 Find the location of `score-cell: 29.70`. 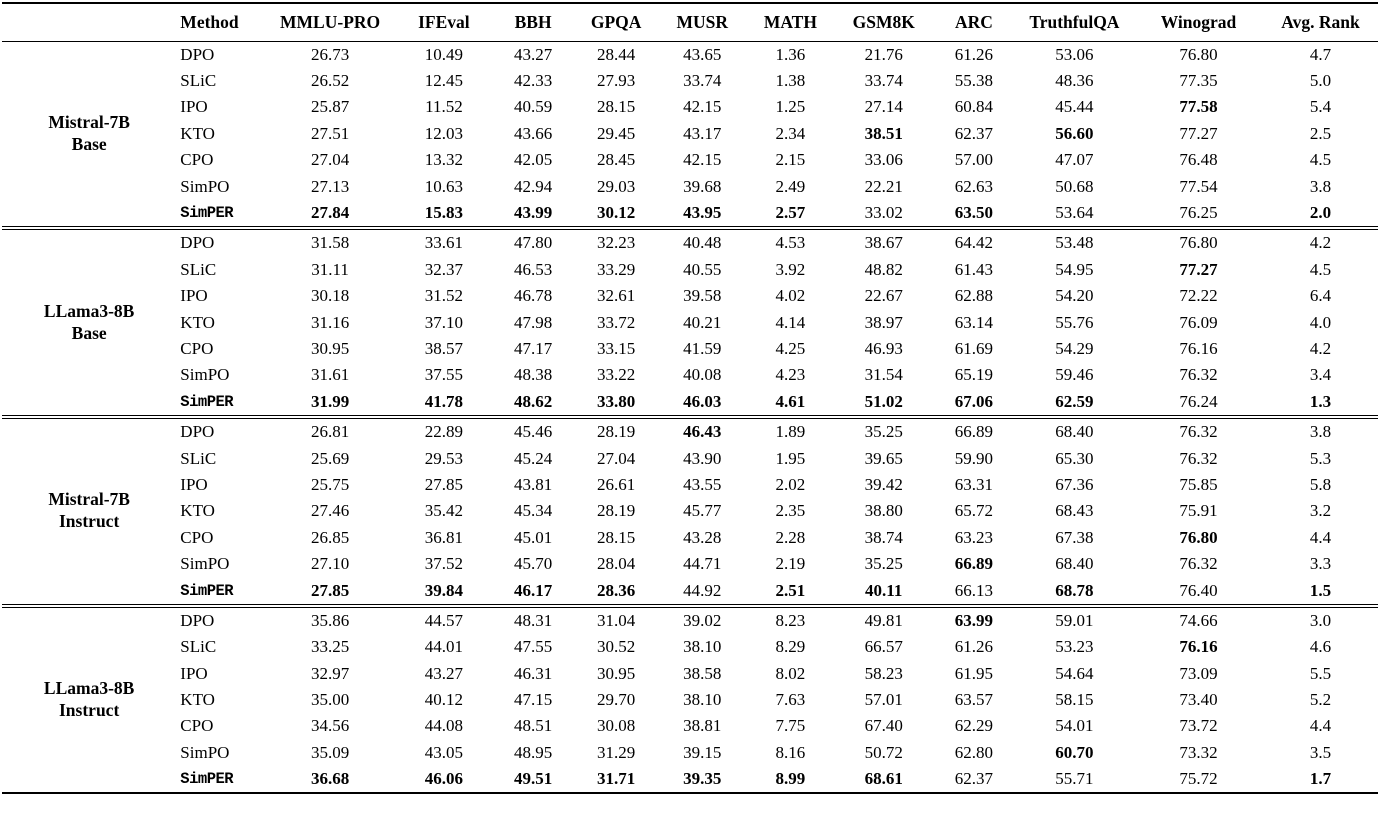

score-cell: 29.70 is located at coordinates (616, 700).